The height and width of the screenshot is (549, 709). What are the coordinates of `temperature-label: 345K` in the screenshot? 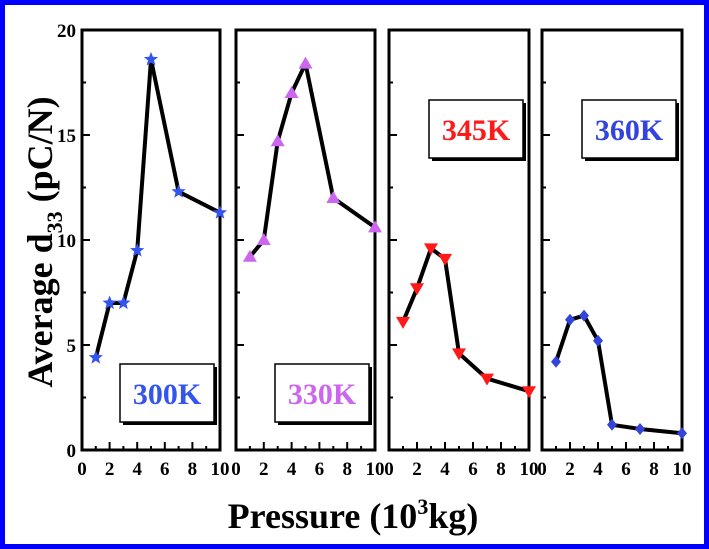 It's located at (476, 130).